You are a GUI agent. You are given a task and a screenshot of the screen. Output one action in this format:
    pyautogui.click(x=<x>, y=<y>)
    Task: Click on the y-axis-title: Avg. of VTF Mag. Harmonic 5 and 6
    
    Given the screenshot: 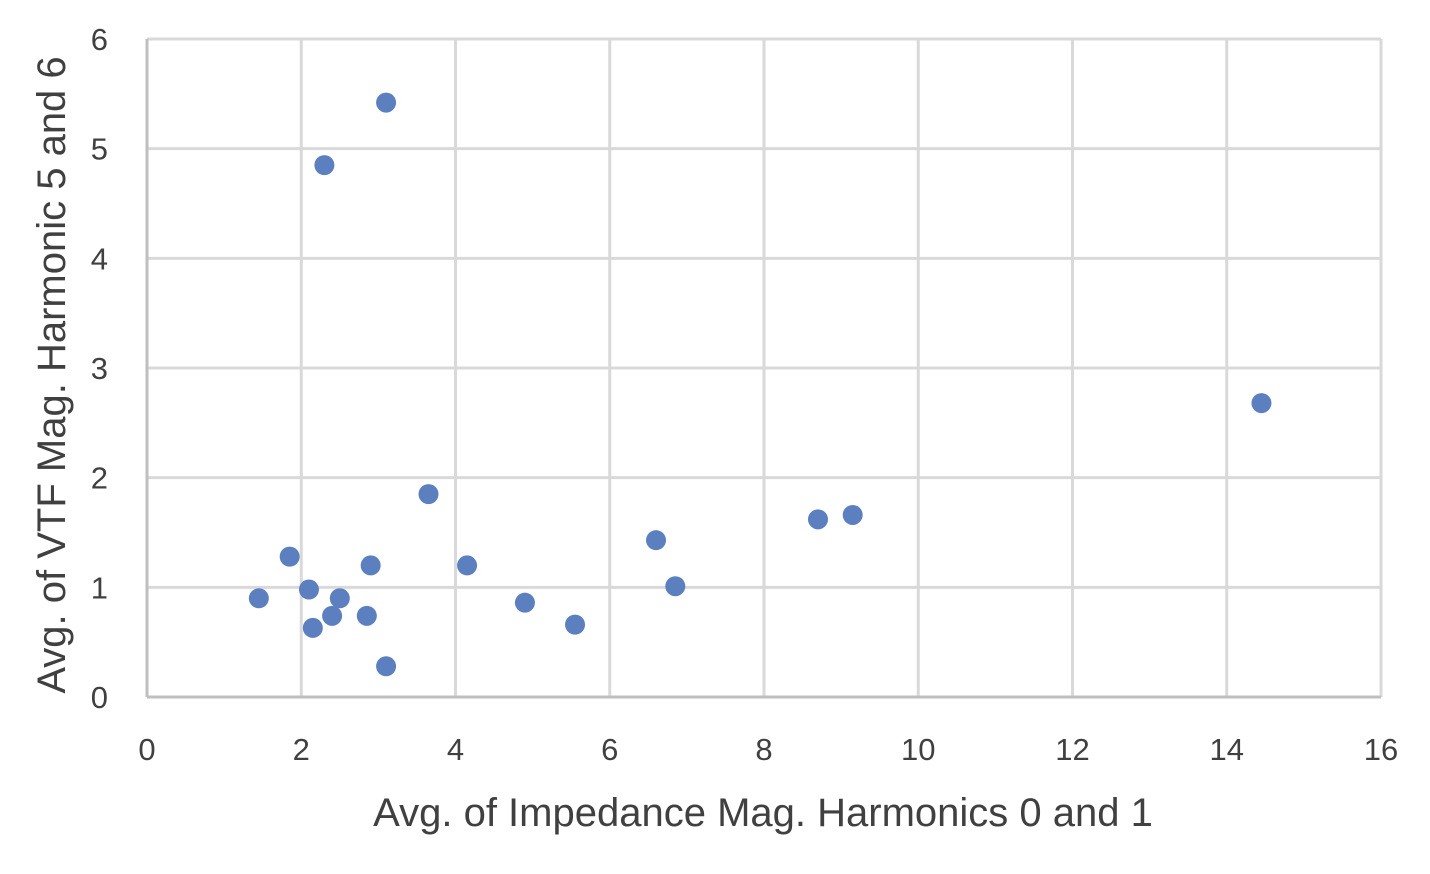 What is the action you would take?
    pyautogui.click(x=52, y=374)
    